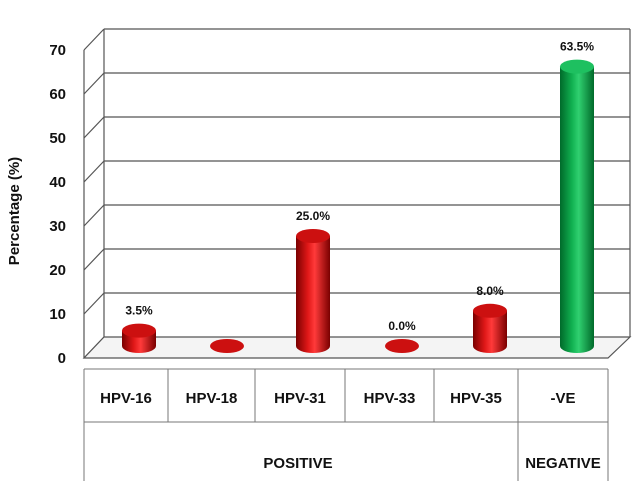 The height and width of the screenshot is (481, 641). What do you see at coordinates (313, 216) in the screenshot?
I see `data-label: 25.0%` at bounding box center [313, 216].